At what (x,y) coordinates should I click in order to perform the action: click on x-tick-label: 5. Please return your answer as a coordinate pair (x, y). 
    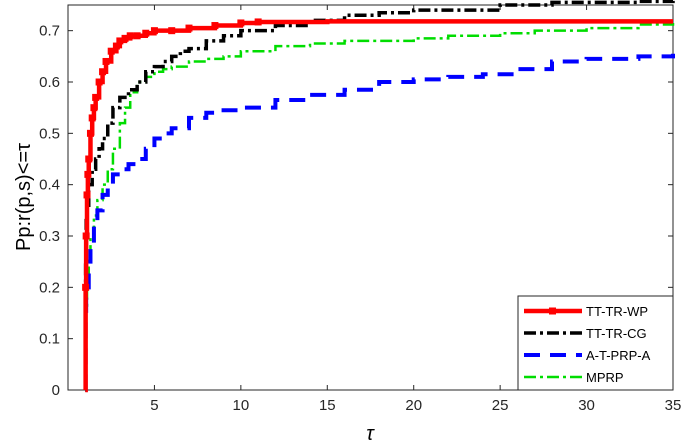
    Looking at the image, I should click on (154, 405).